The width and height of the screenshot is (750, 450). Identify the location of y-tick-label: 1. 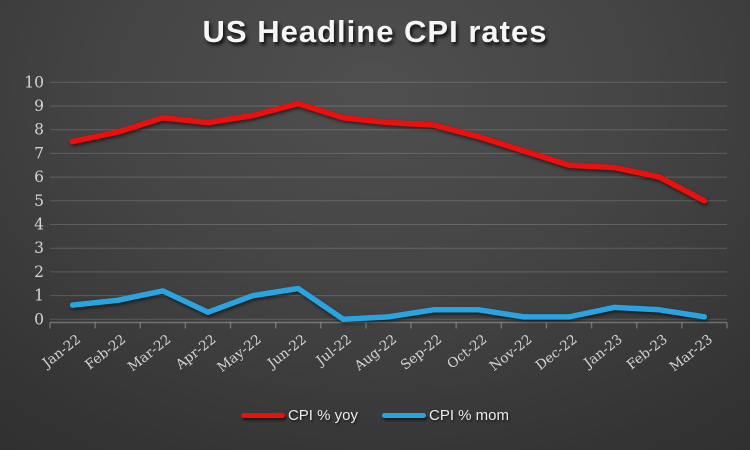
(39, 296).